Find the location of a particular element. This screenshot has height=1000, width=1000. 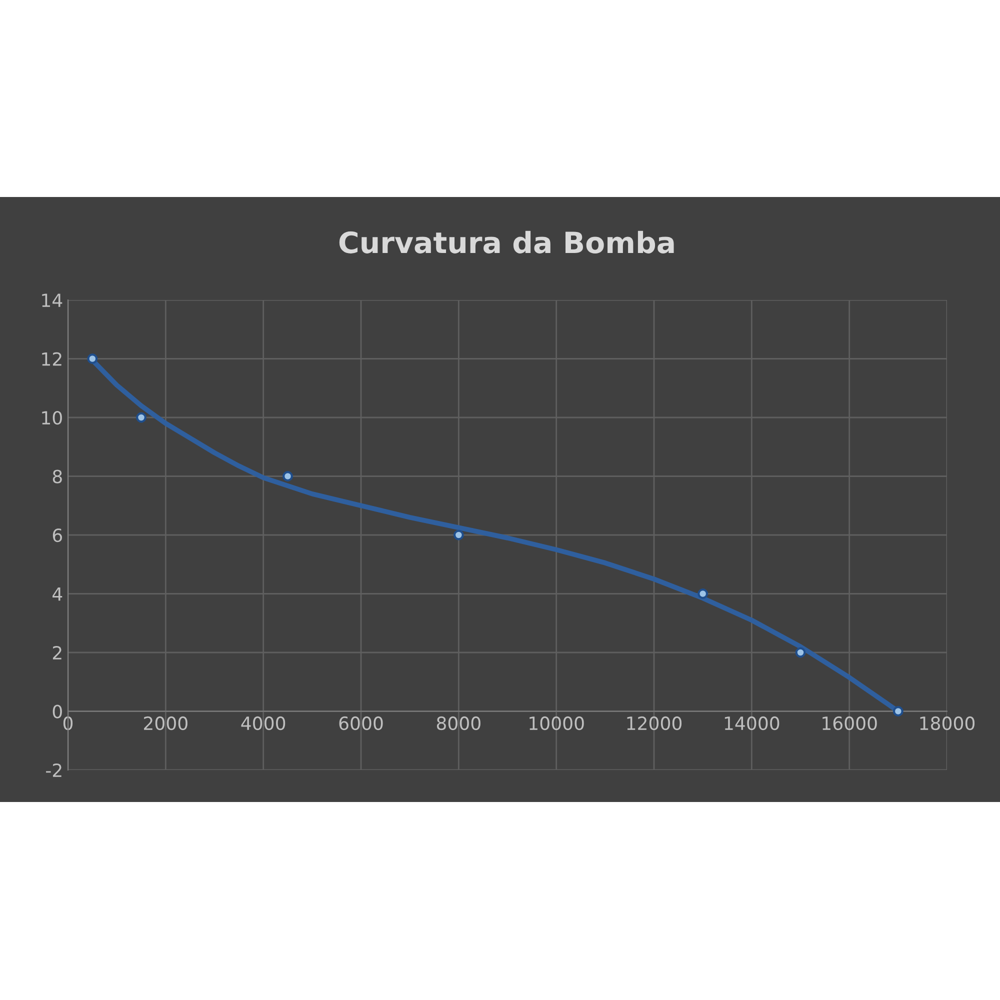

x-tick-label: 2000 is located at coordinates (166, 723).